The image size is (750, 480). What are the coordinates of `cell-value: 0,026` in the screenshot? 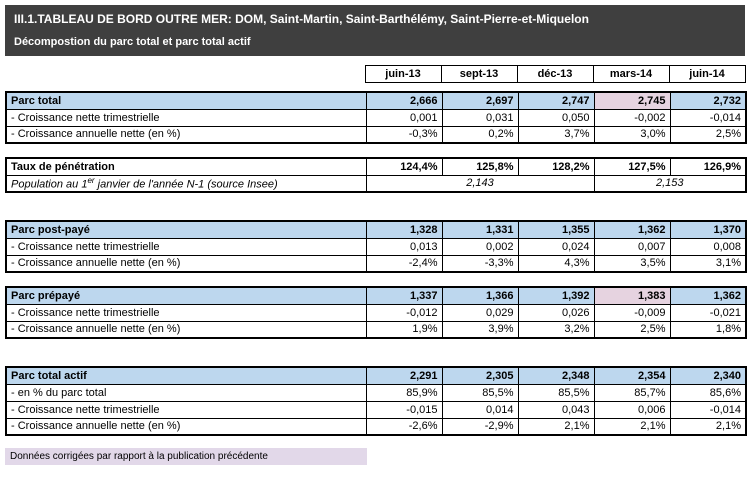 It's located at (556, 312).